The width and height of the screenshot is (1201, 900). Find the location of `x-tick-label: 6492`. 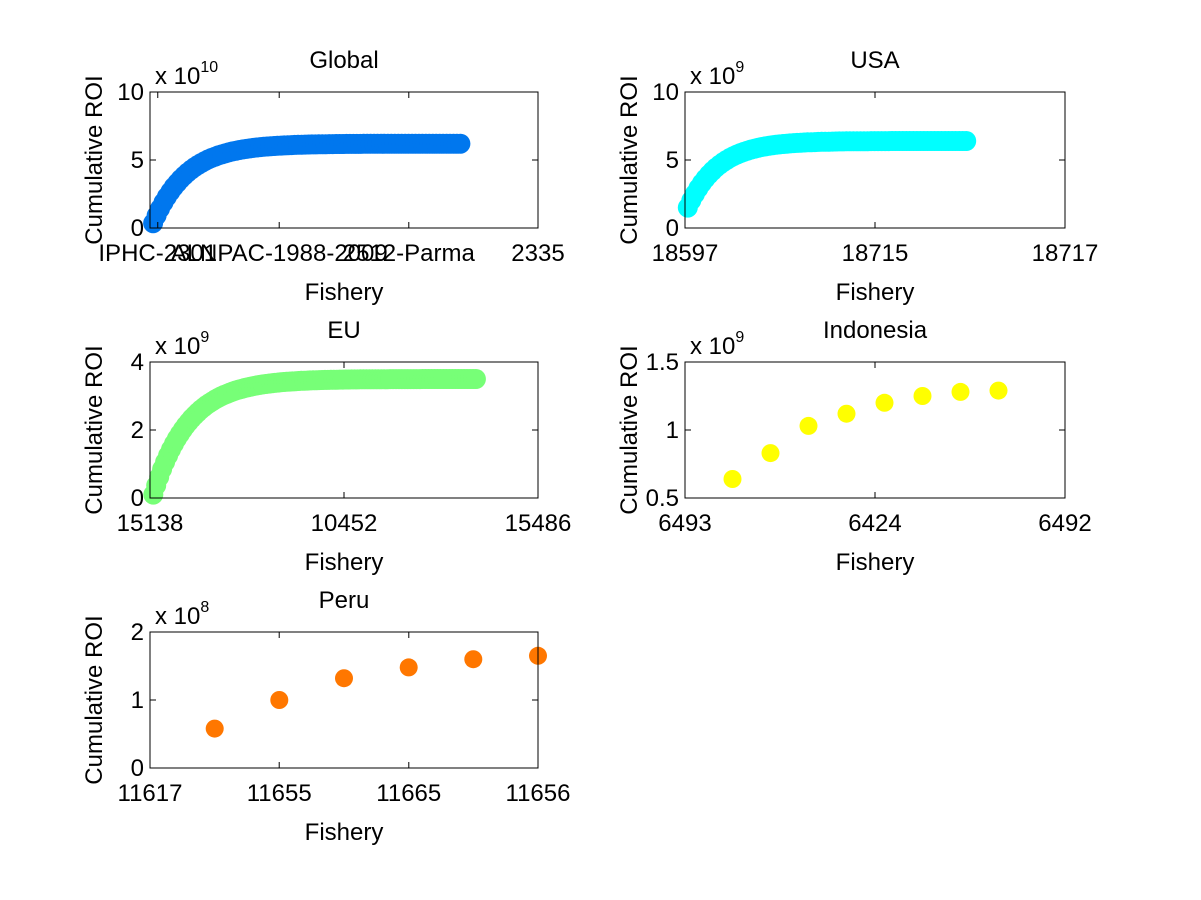

x-tick-label: 6492 is located at coordinates (1064, 523).